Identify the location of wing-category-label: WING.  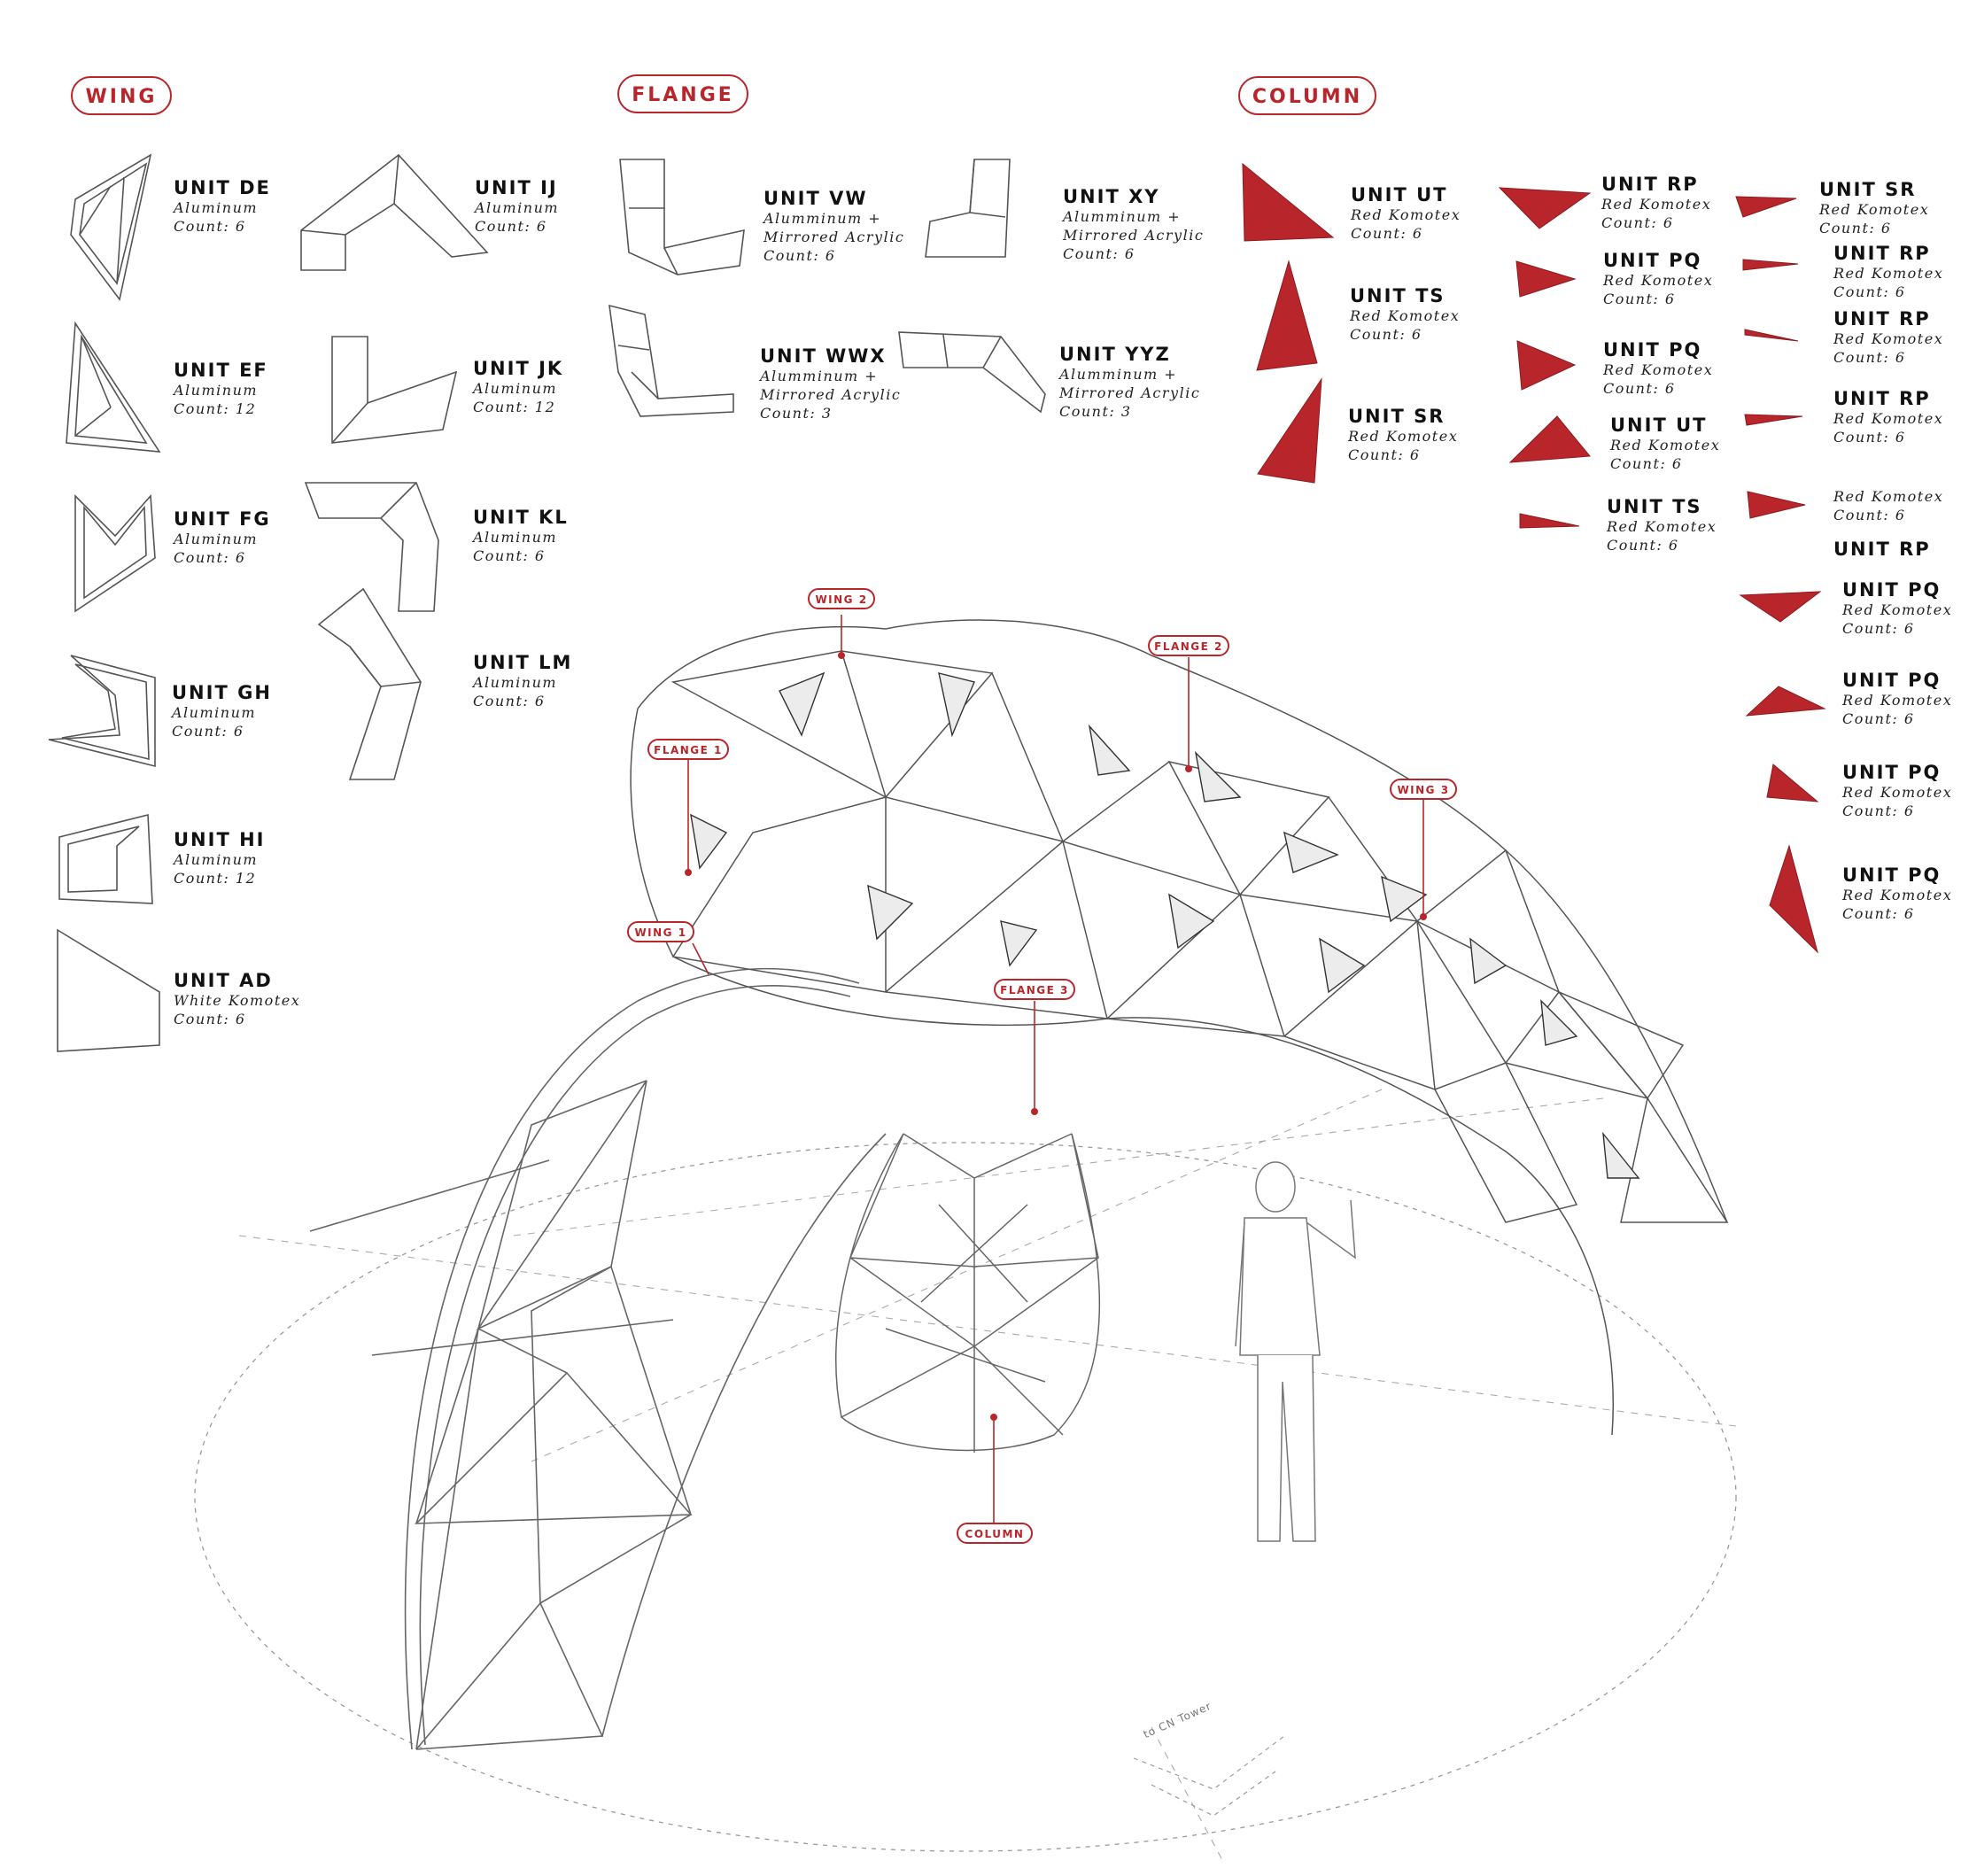
(121, 95).